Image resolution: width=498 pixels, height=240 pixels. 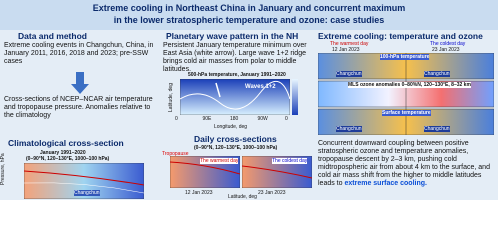 What do you see at coordinates (52, 36) in the screenshot?
I see `heading: Data and method` at bounding box center [52, 36].